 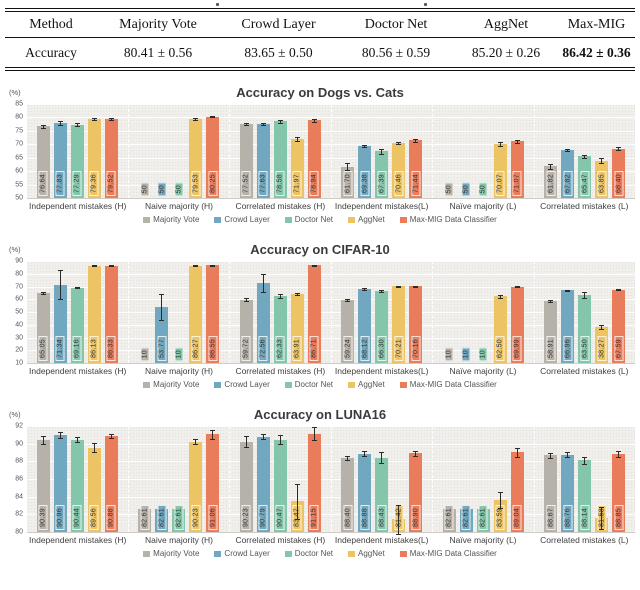 I want to click on bar-group-na-ve-majority-l: 50 50 50 70.07 71.07, so click(x=483, y=151).